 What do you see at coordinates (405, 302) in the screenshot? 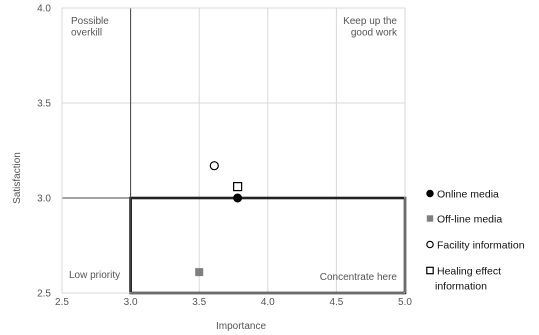
I see `x-tick-label: 5.0` at bounding box center [405, 302].